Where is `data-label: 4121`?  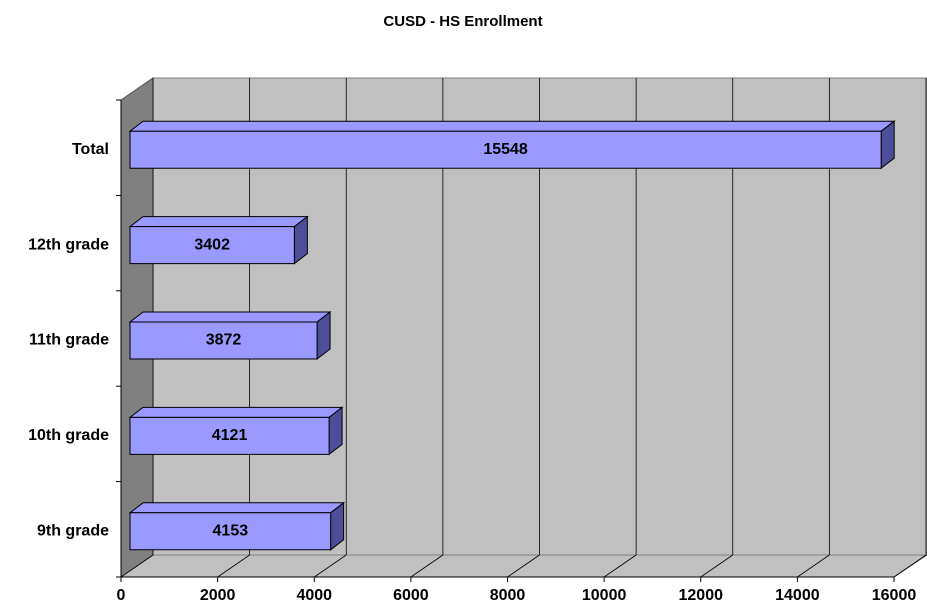
data-label: 4121 is located at coordinates (230, 435).